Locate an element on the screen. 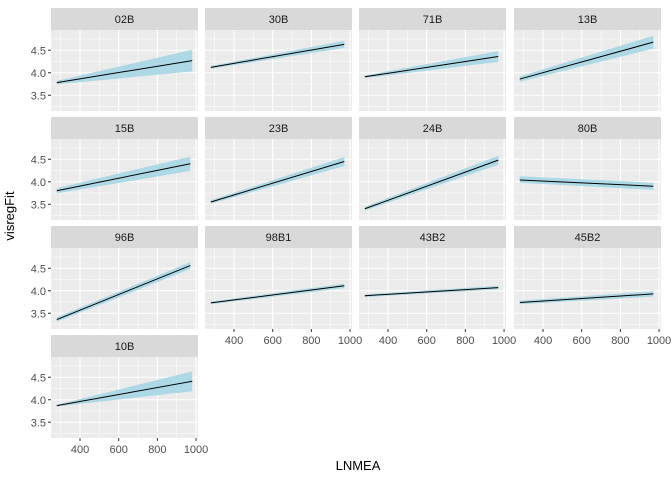 Image resolution: width=672 pixels, height=480 pixels. panel-96b-y-tick-label: 4.0 is located at coordinates (38, 292).